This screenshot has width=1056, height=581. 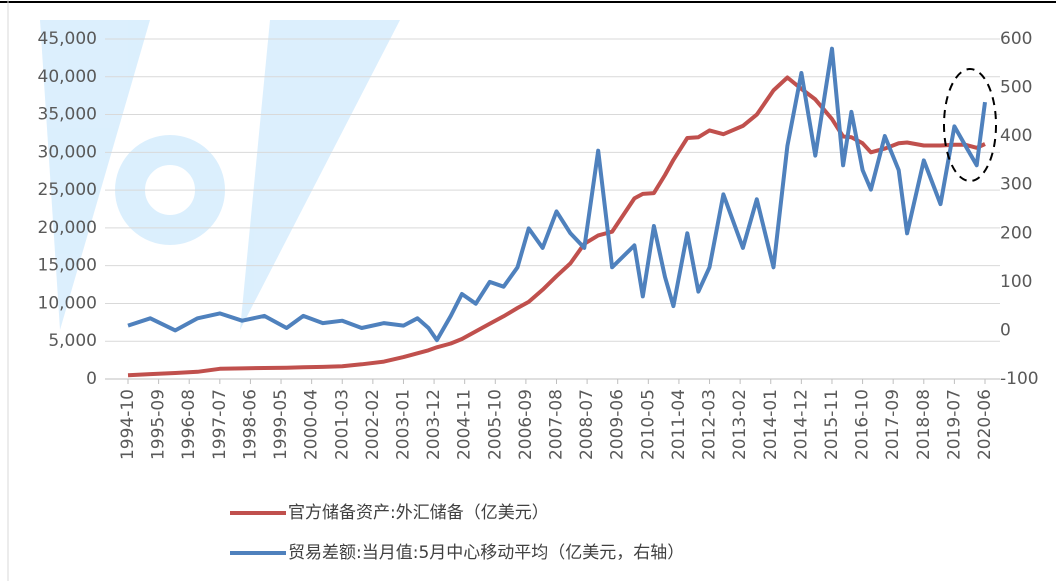 What do you see at coordinates (67, 115) in the screenshot?
I see `y-tick-label: 35,000` at bounding box center [67, 115].